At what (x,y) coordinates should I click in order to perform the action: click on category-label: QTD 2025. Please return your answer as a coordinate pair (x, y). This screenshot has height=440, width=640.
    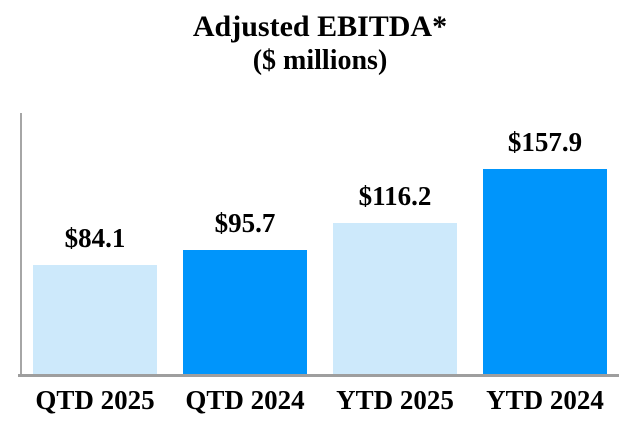
    Looking at the image, I should click on (95, 400).